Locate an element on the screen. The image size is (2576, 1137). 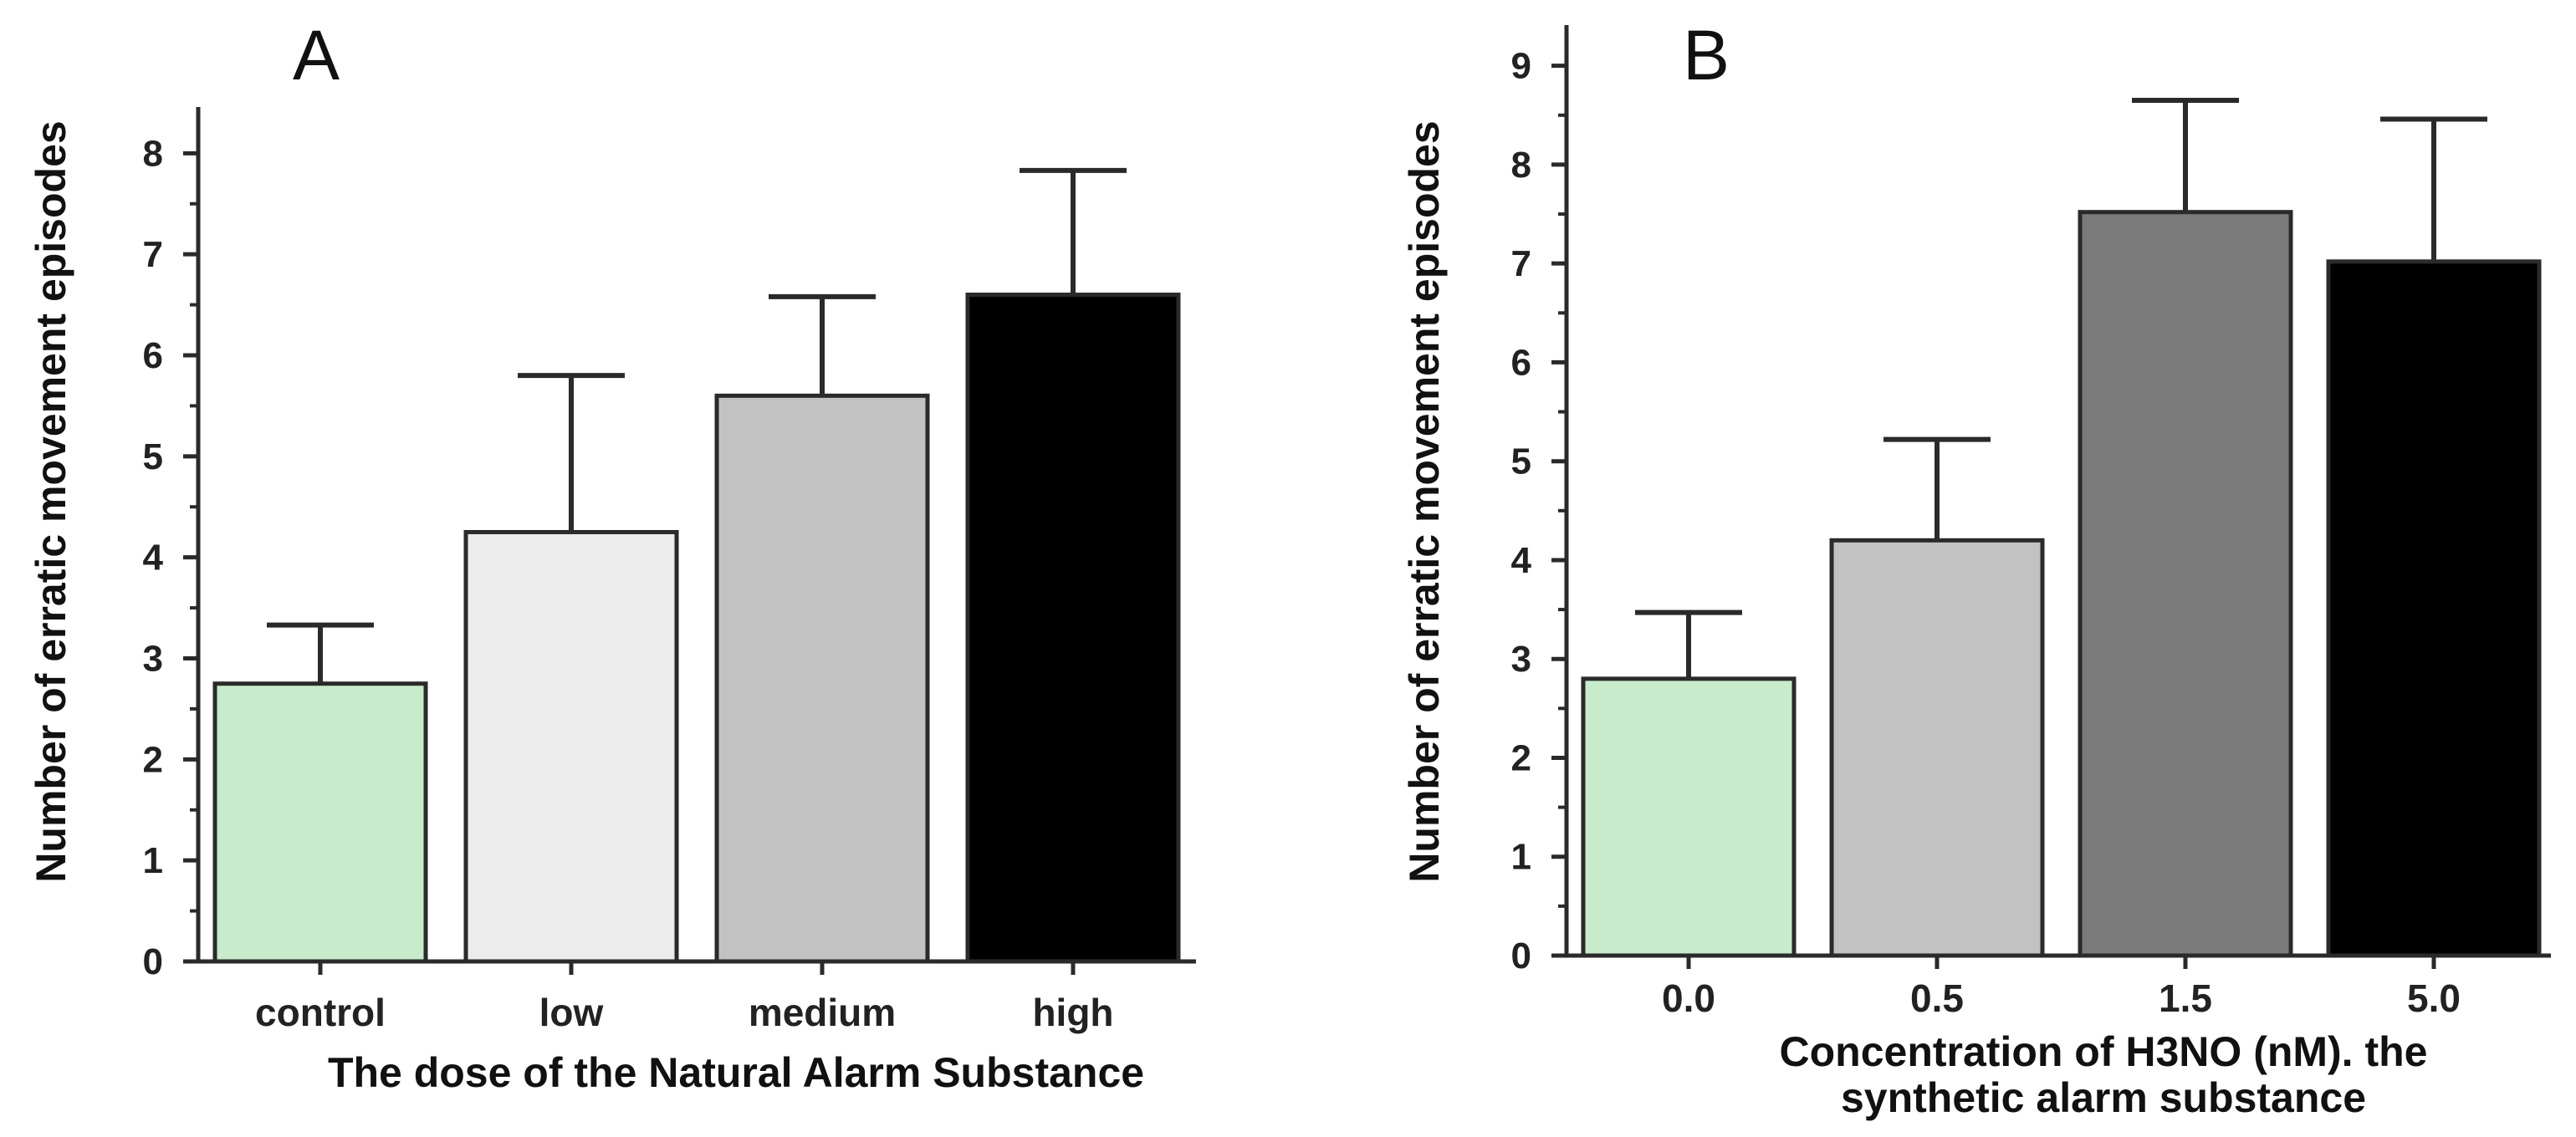
category-label: low is located at coordinates (571, 1013).